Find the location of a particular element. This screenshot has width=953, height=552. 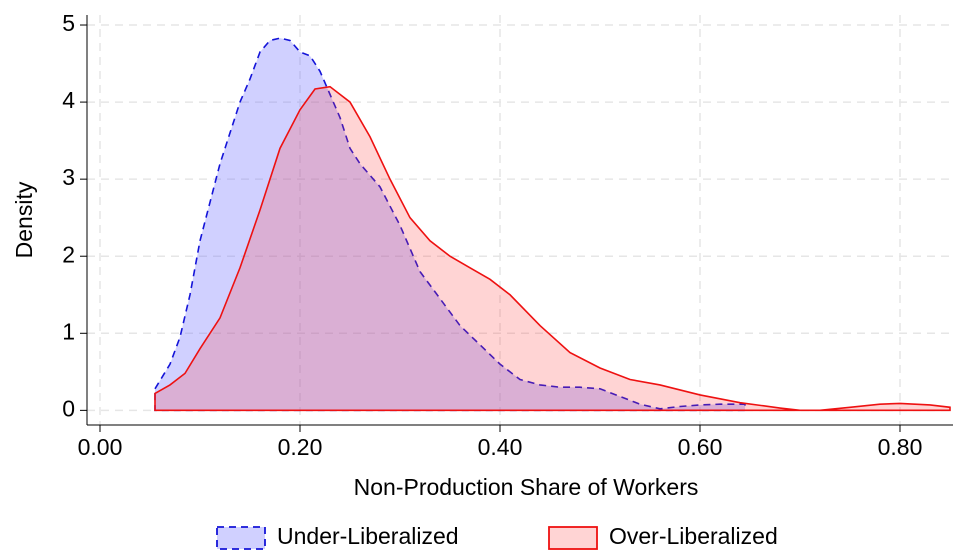

x-tick-label: 0.60 is located at coordinates (700, 447).